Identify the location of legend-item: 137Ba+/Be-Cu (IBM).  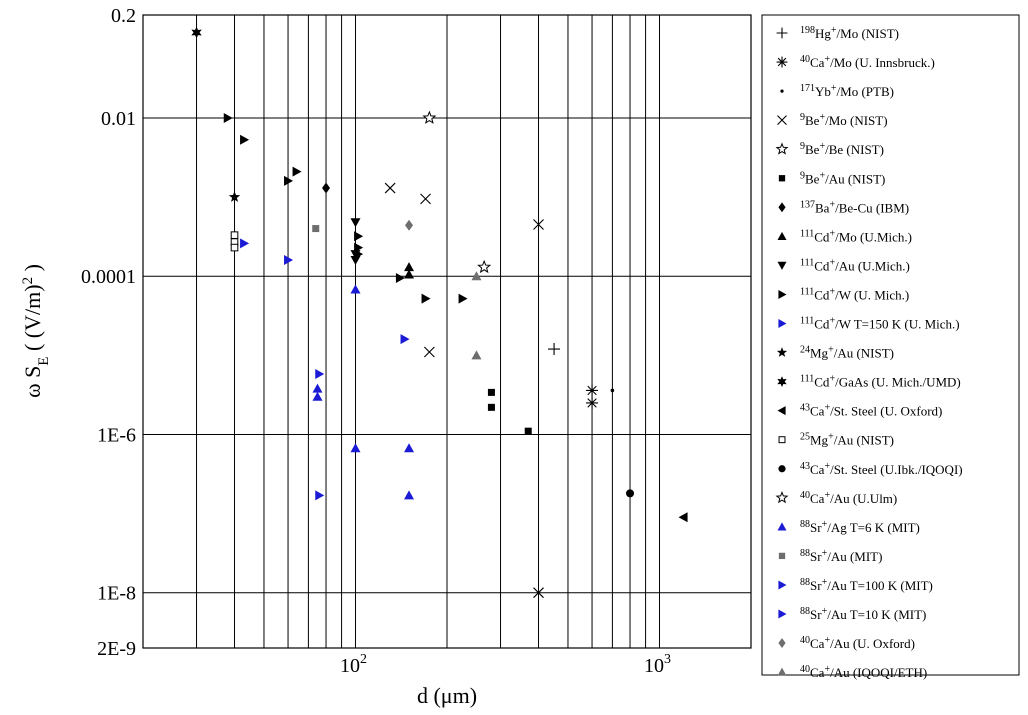
(843, 207).